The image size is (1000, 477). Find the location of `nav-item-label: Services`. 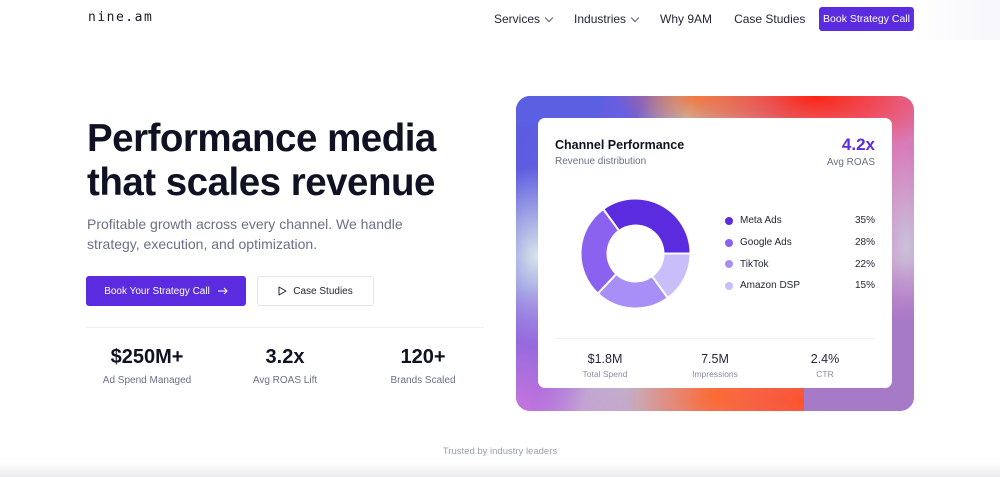

nav-item-label: Services is located at coordinates (517, 19).